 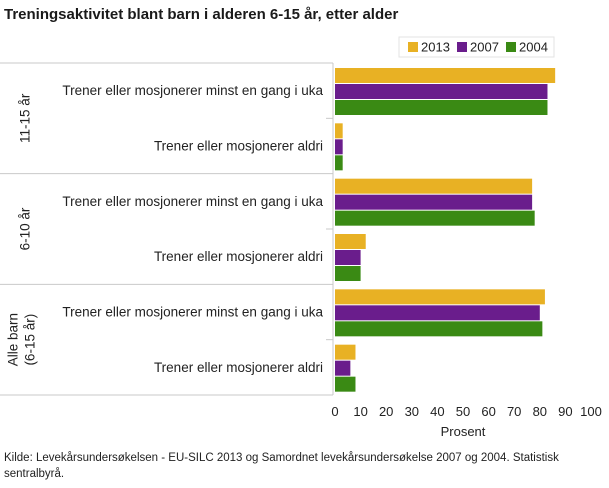 I want to click on x-tick-label: 10, so click(x=360, y=411).